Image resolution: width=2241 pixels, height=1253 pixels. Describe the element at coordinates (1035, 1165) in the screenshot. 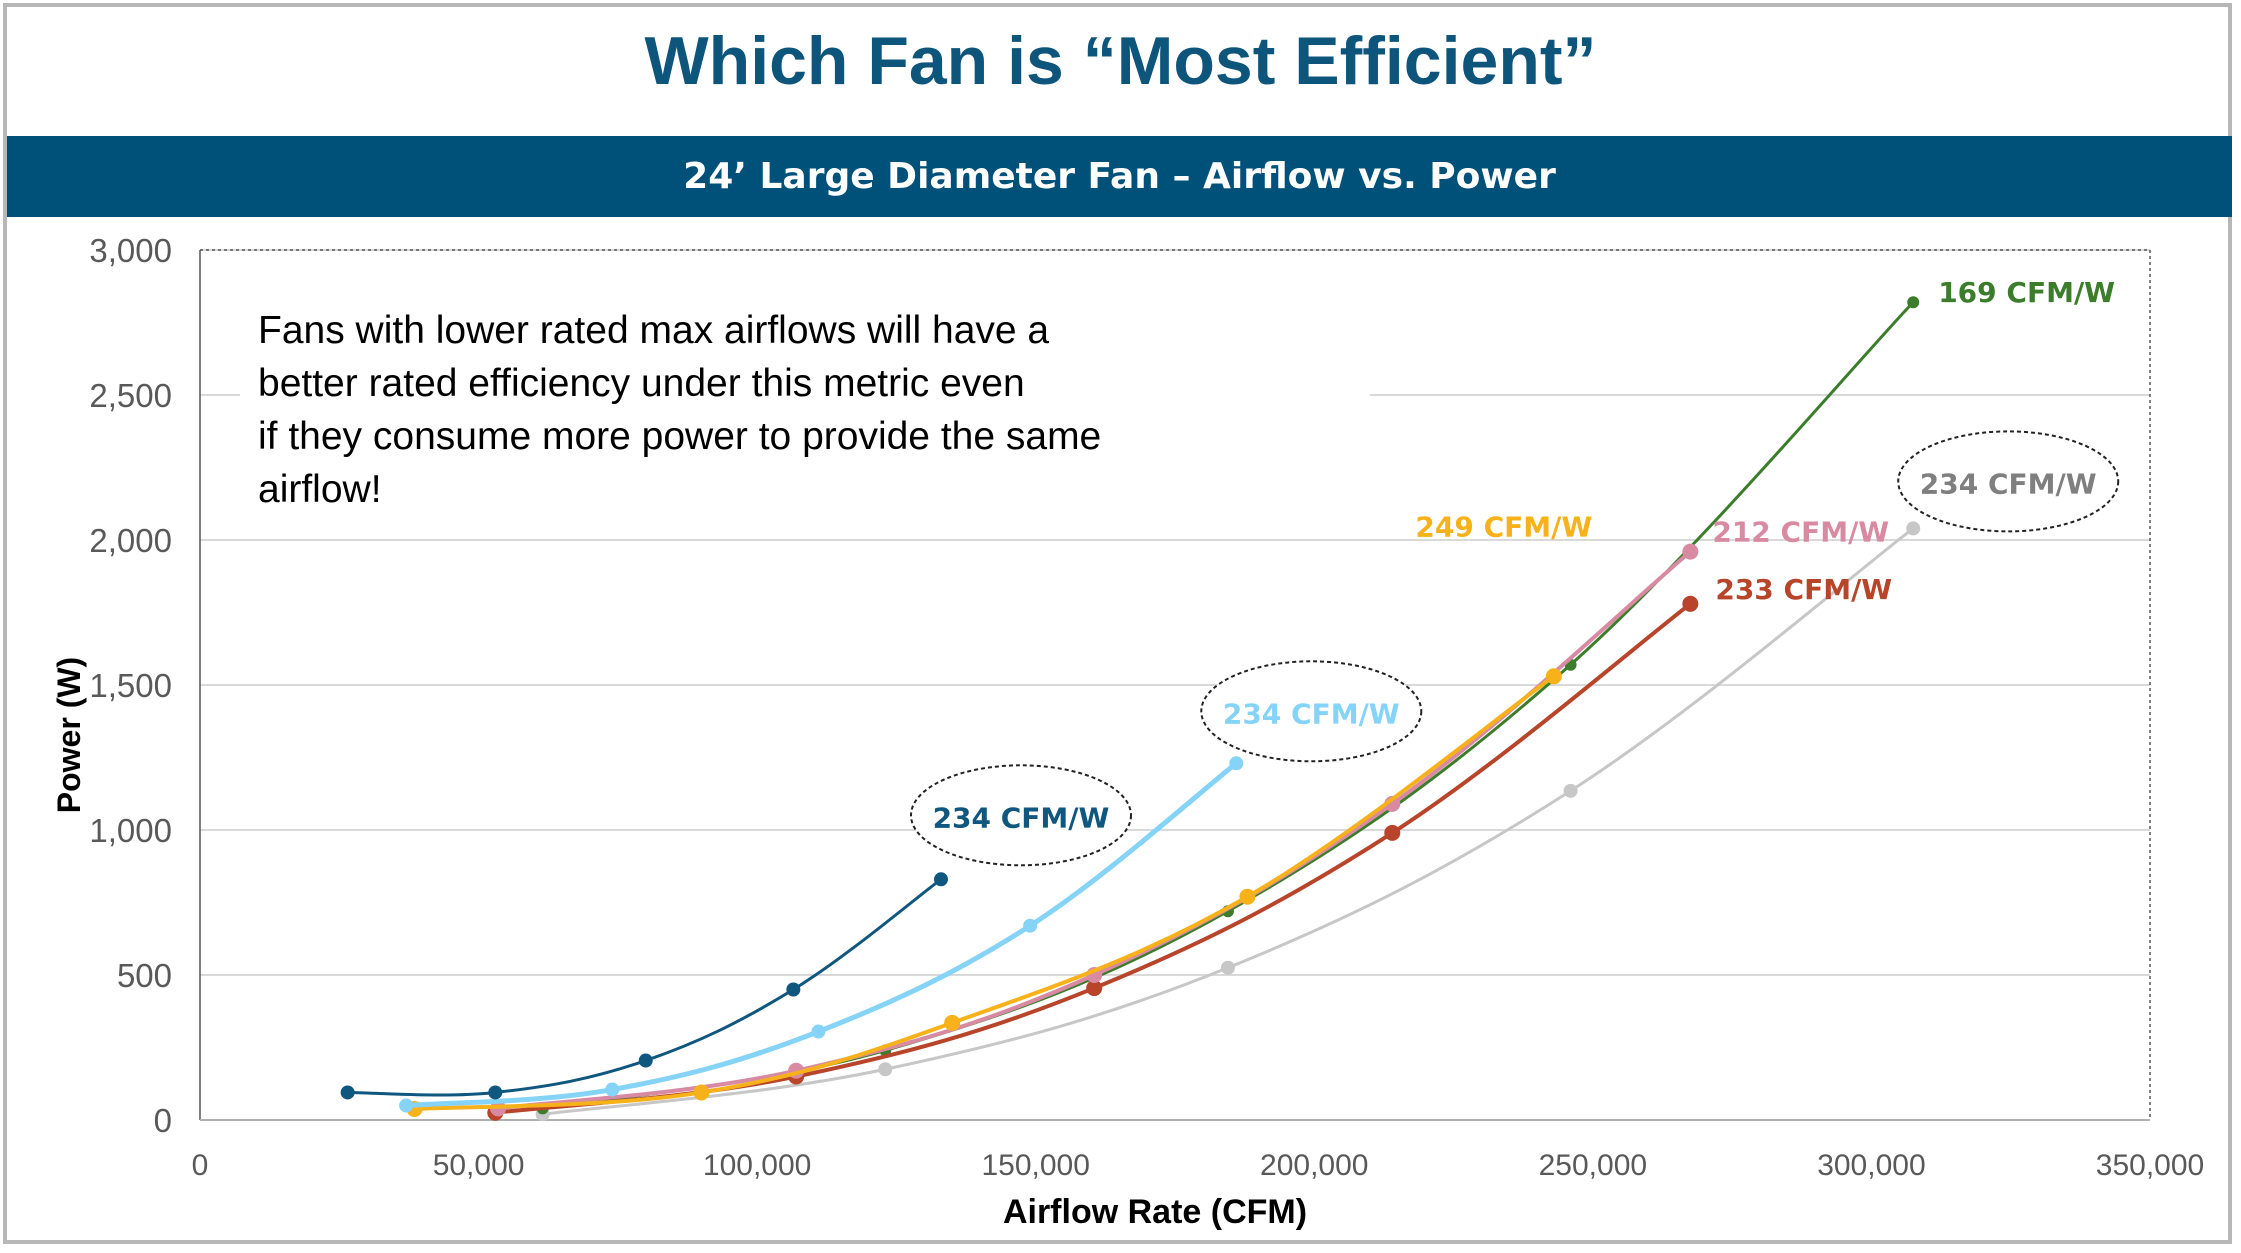

I see `x-tick-label: 150,000` at that location.